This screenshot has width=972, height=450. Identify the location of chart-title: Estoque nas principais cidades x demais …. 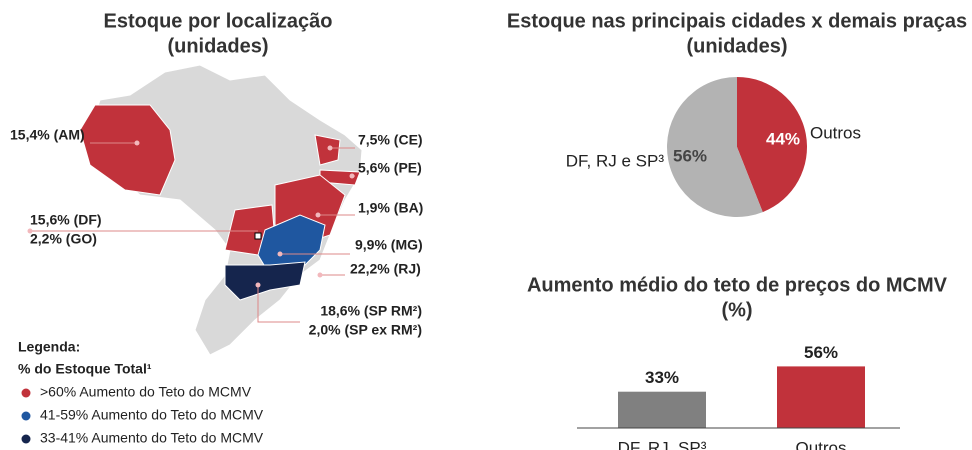
(737, 21).